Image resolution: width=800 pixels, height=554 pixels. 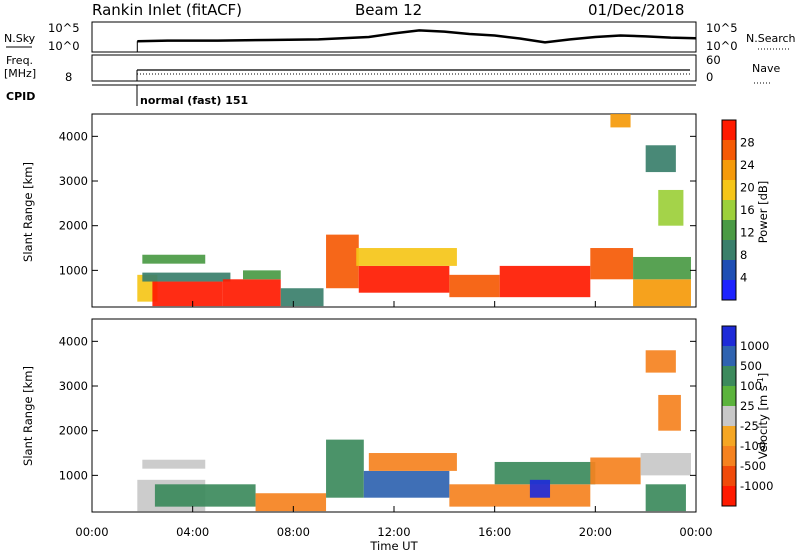 What do you see at coordinates (695, 532) in the screenshot?
I see `xtick-label-6: 00:00` at bounding box center [695, 532].